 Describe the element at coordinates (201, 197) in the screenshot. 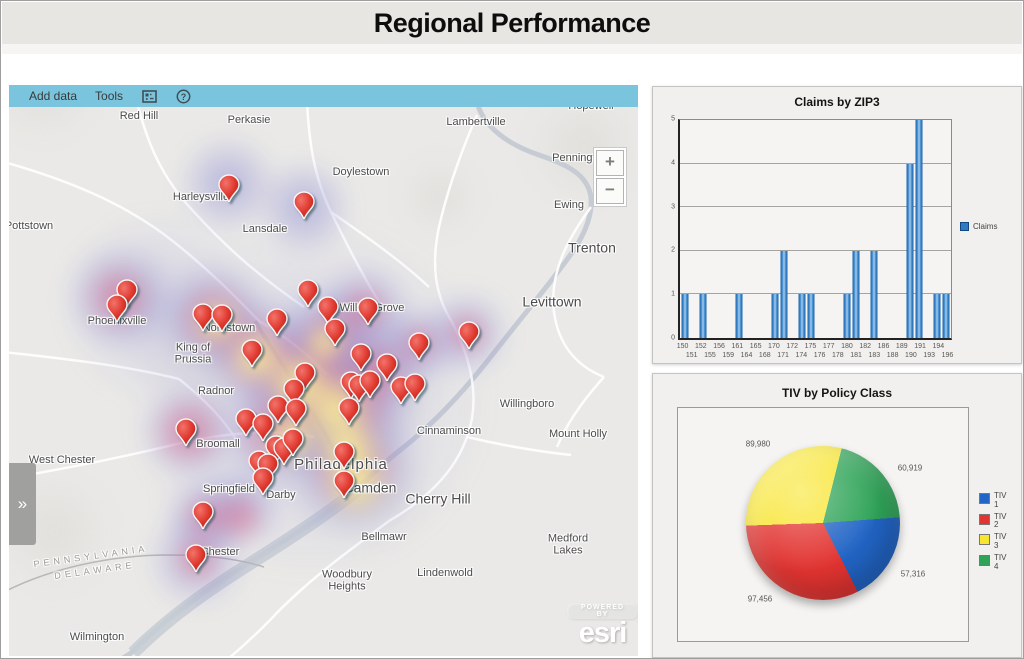

I see `map-town-label: Harleysville` at that location.